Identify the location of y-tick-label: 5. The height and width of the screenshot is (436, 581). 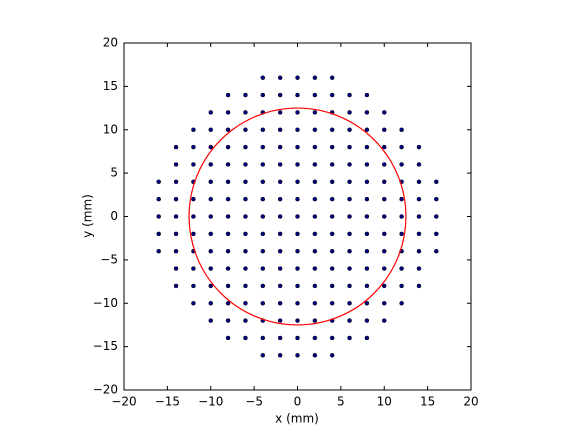
(114, 173).